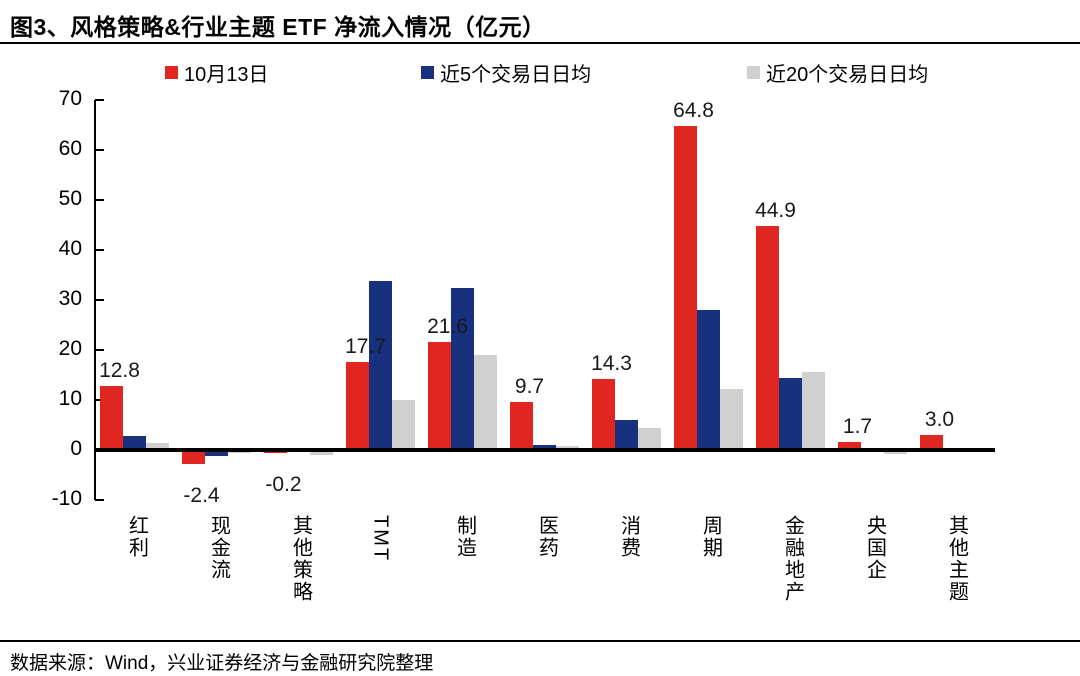 This screenshot has height=676, width=1080. I want to click on x-category-label: 红利, so click(136, 537).